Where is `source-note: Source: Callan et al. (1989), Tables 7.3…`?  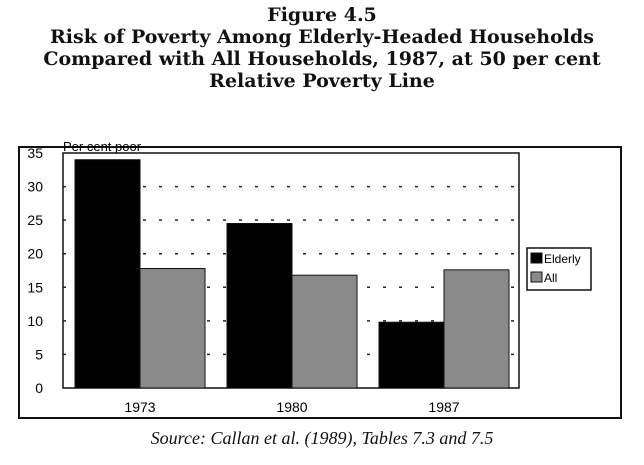
source-note: Source: Callan et al. (1989), Tables 7.3… is located at coordinates (322, 438).